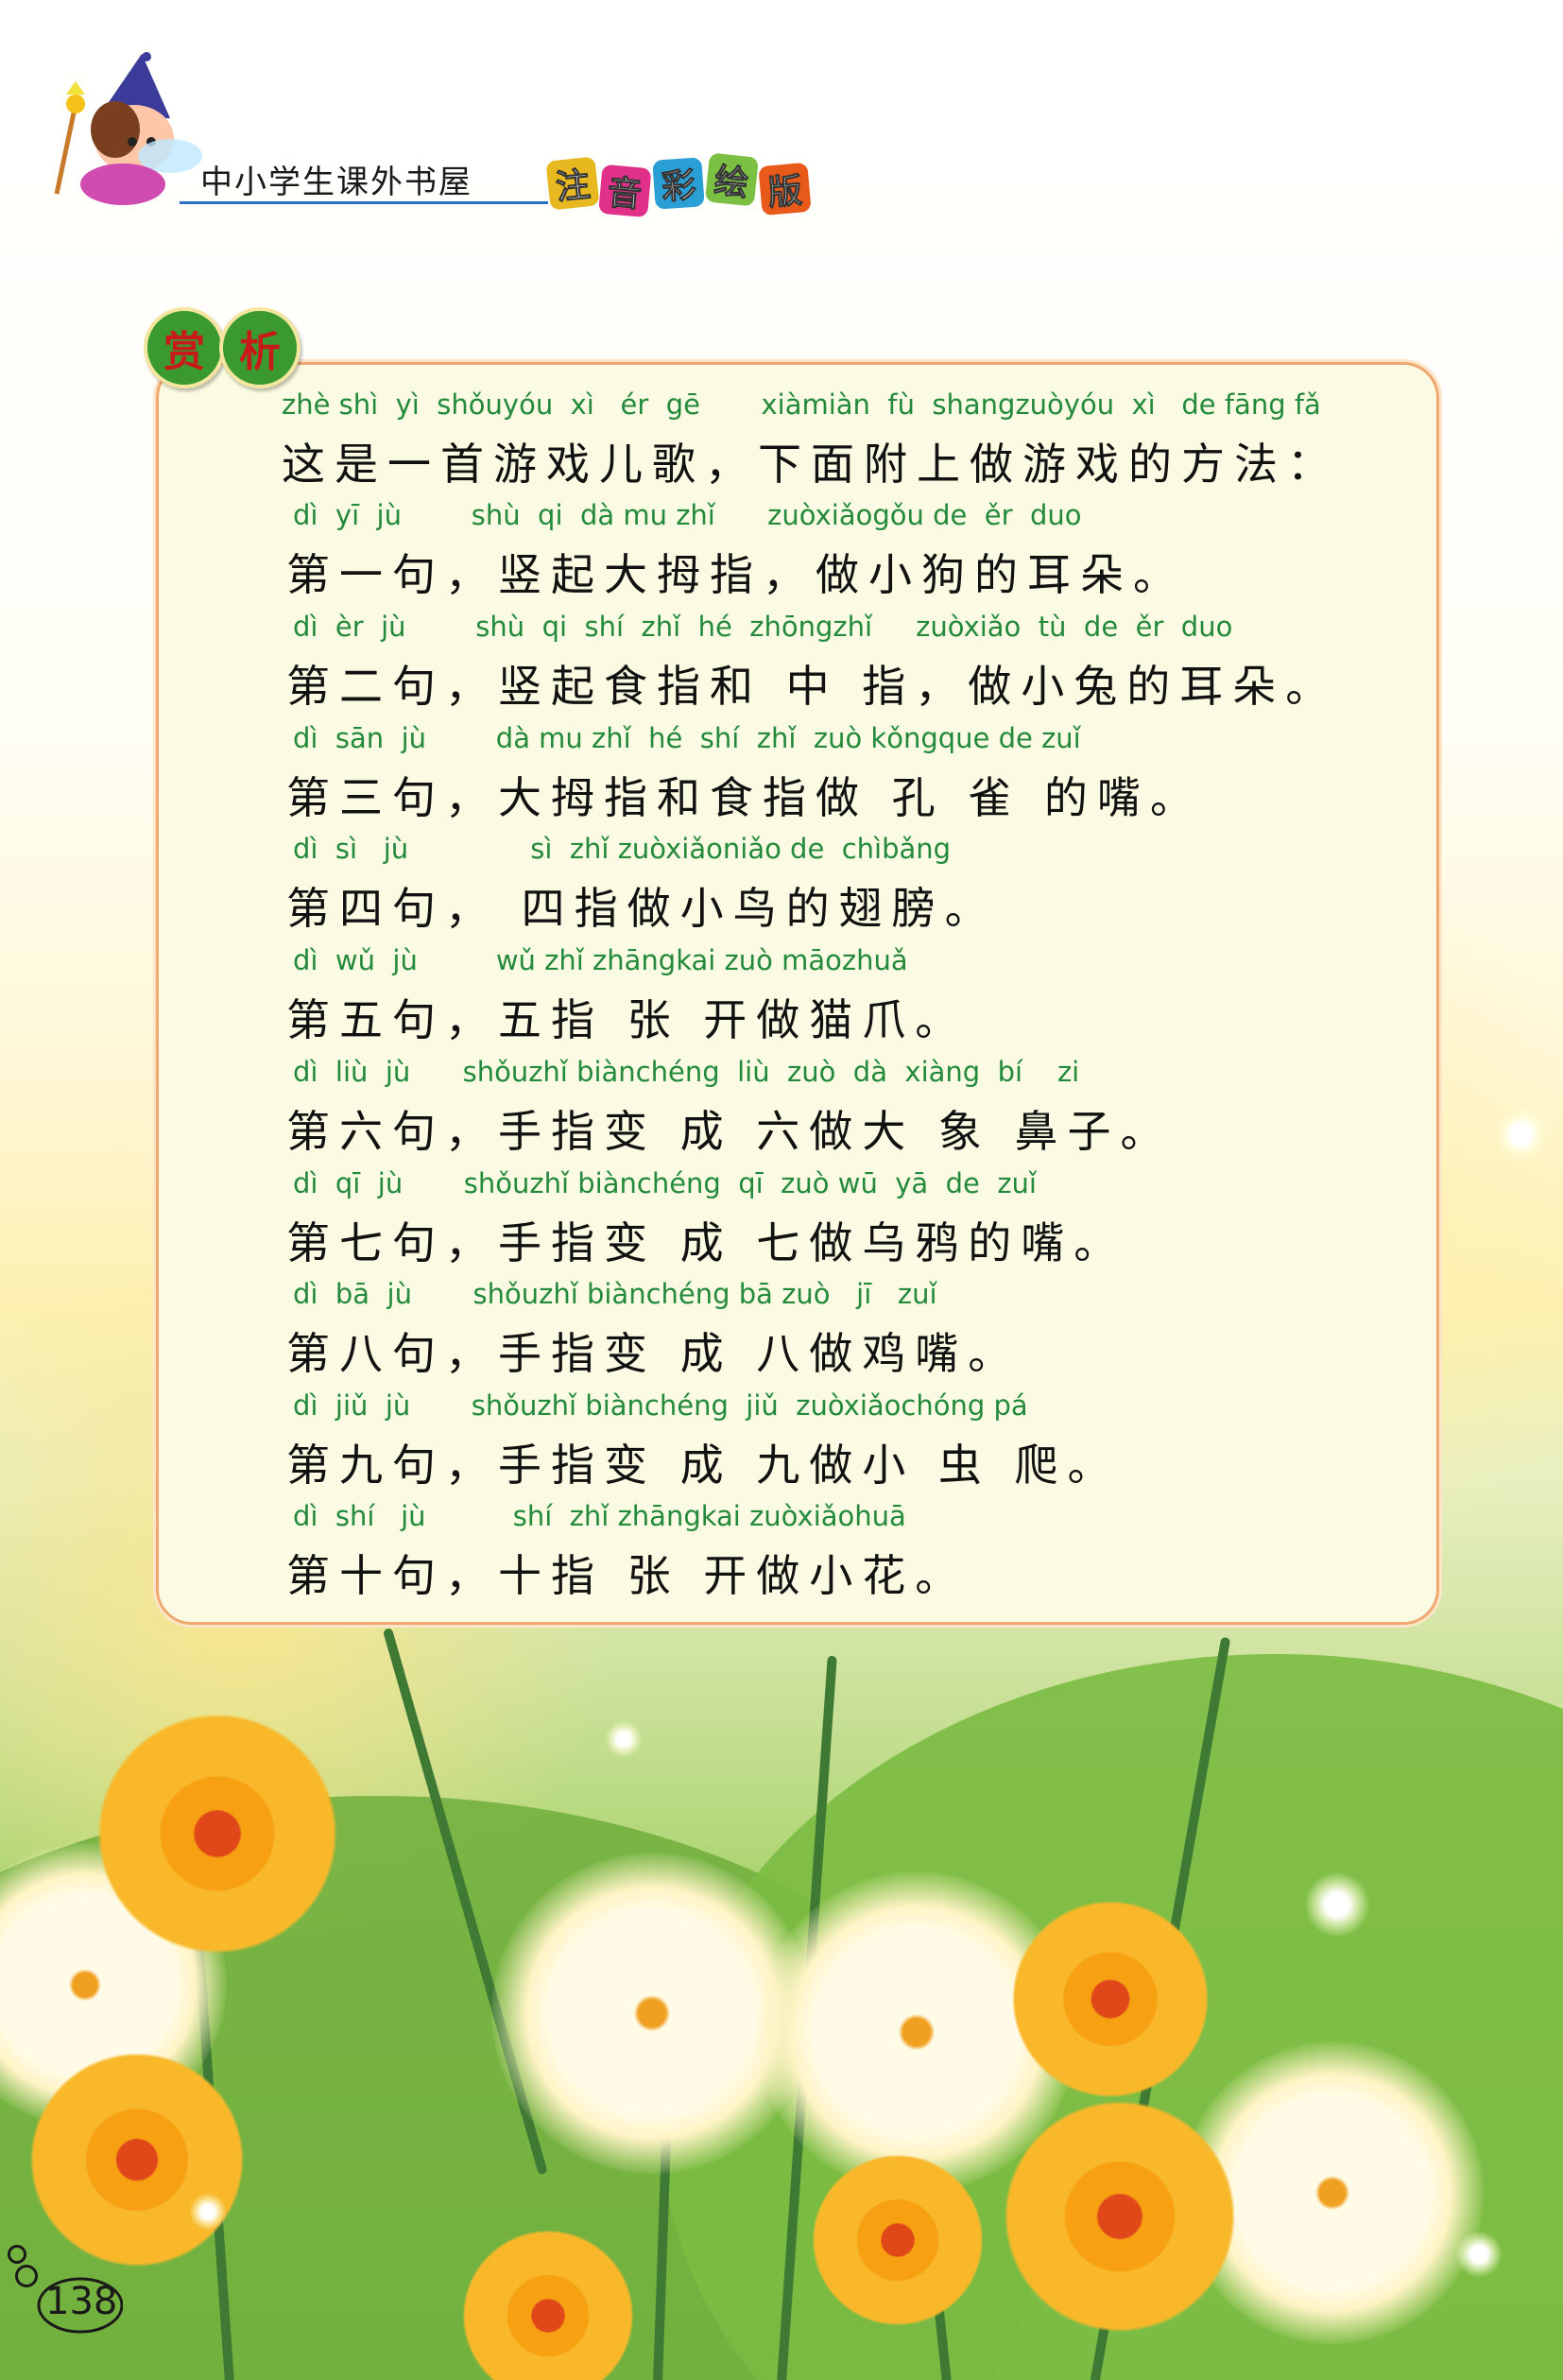 The height and width of the screenshot is (2380, 1563). Describe the element at coordinates (600, 960) in the screenshot. I see `pinyin-line: dì wǔ jù wǔ zhǐ zhāngkai zuò māozhuǎ` at that location.